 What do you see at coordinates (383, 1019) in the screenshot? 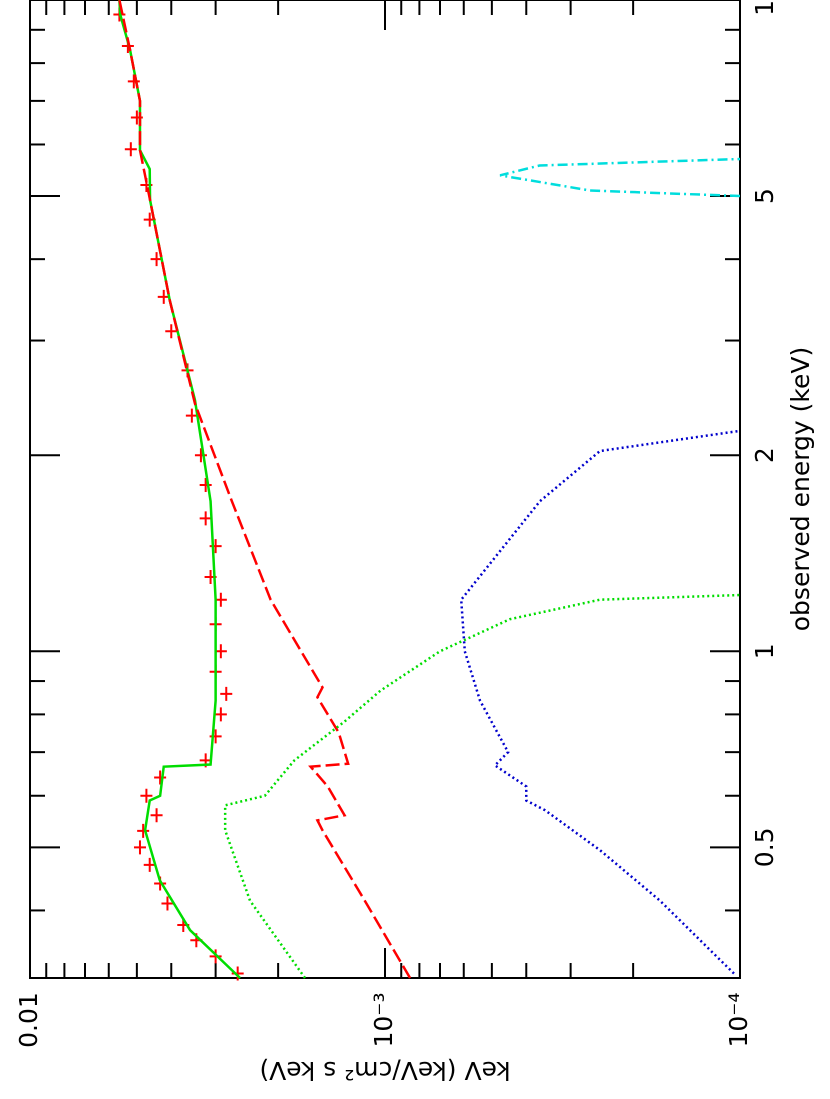
I see `y-tick-label: 10⁻³` at bounding box center [383, 1019].